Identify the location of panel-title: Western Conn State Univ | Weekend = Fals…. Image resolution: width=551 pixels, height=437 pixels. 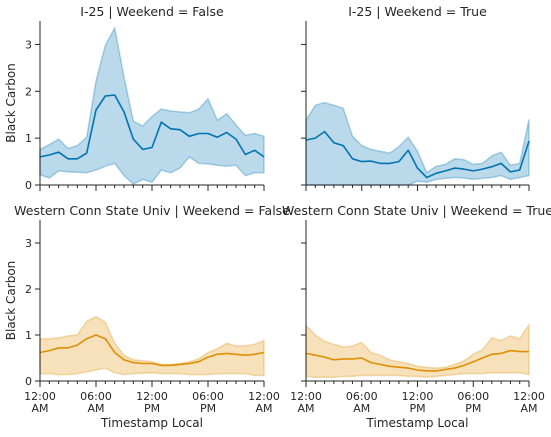
(152, 210).